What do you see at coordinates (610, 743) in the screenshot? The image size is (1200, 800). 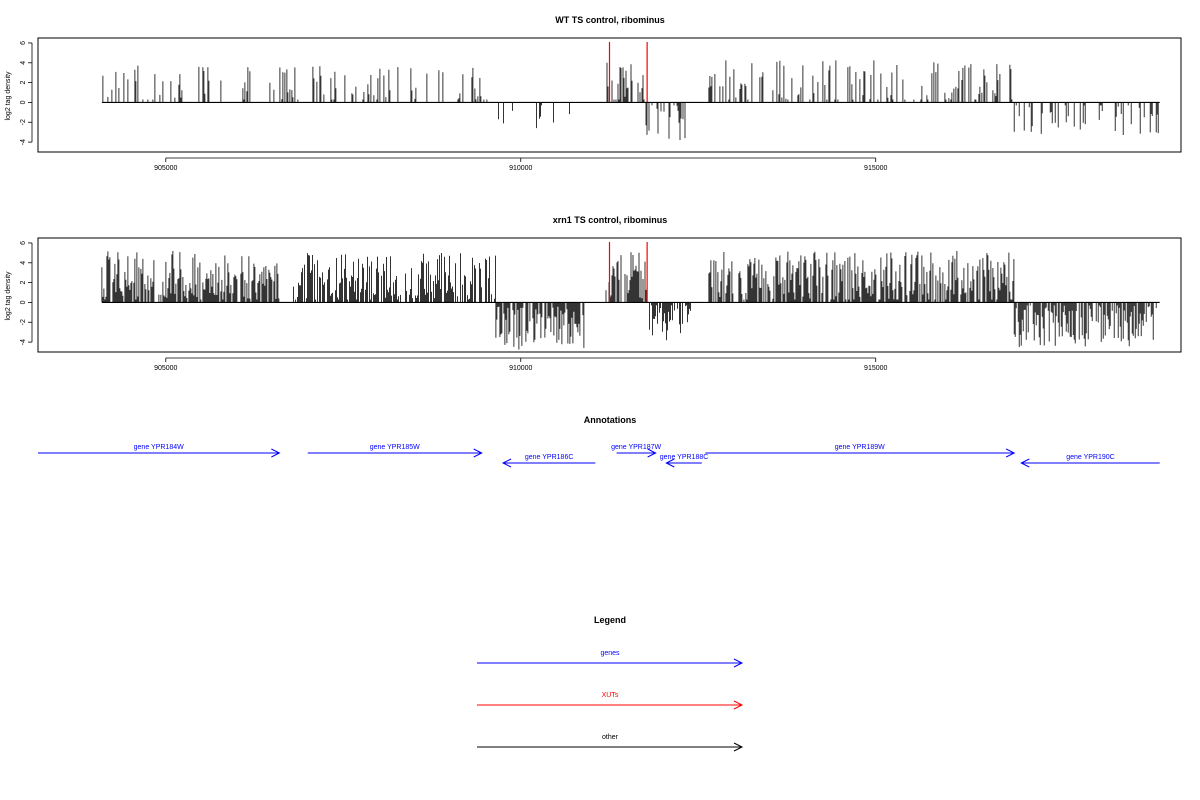 I see `legend-item-other: other` at bounding box center [610, 743].